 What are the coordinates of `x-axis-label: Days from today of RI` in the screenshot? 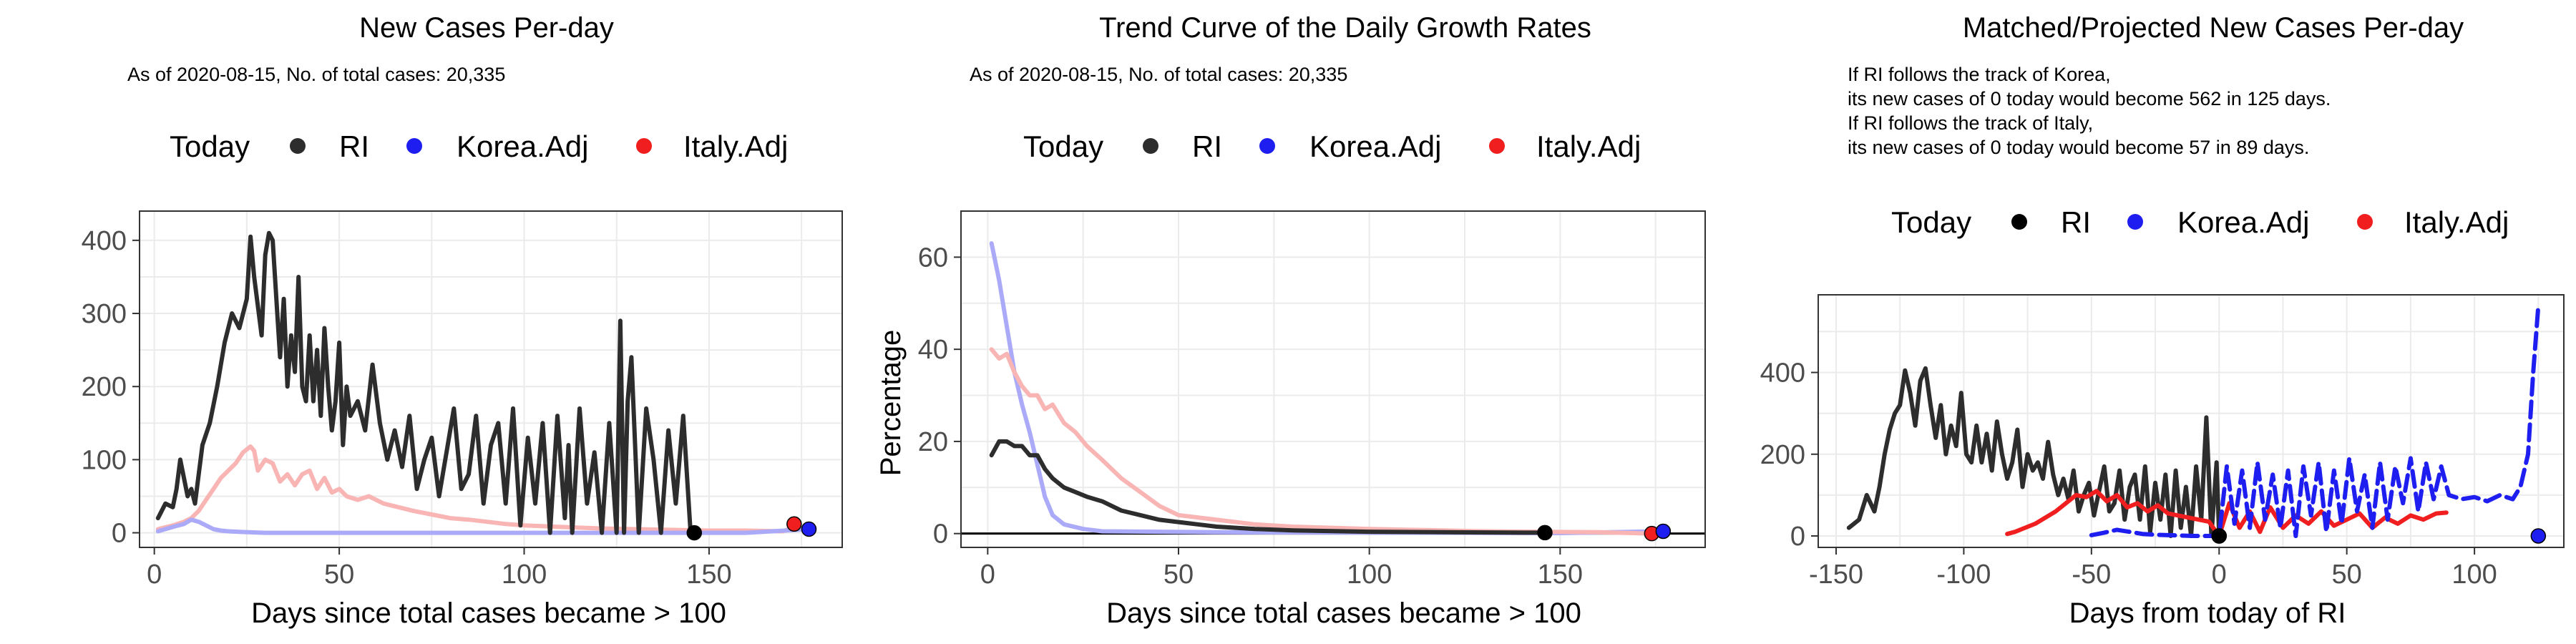 It's located at (2207, 613).